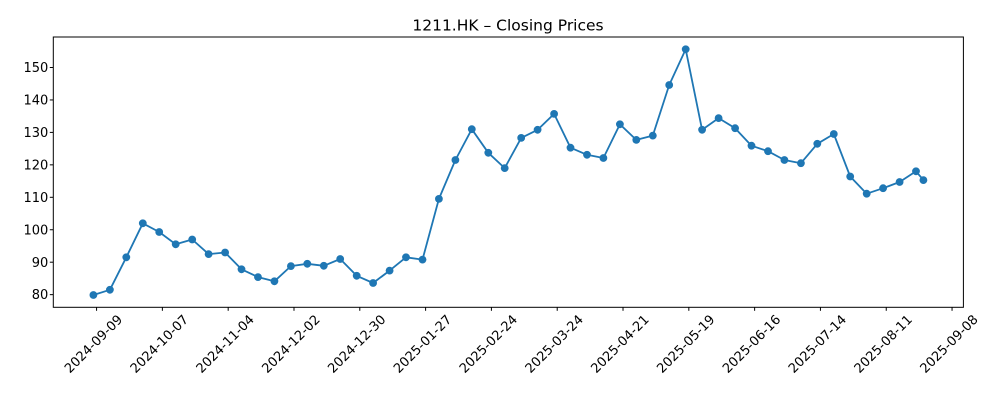 The image size is (1000, 400). Describe the element at coordinates (818, 345) in the screenshot. I see `x-axis-tick-label: 2025-07-14` at that location.